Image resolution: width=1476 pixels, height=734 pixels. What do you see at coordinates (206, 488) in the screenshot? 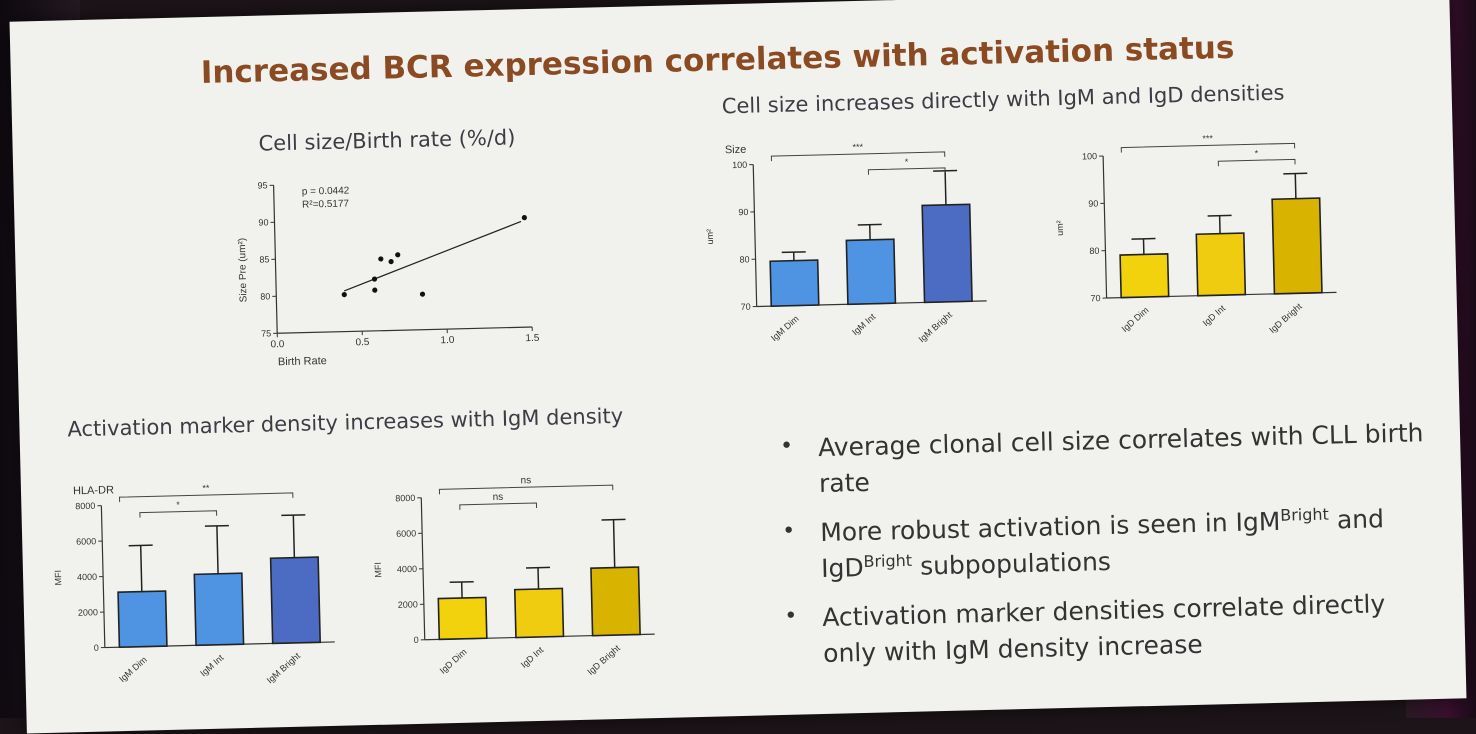
I see `significance-label: **` at bounding box center [206, 488].